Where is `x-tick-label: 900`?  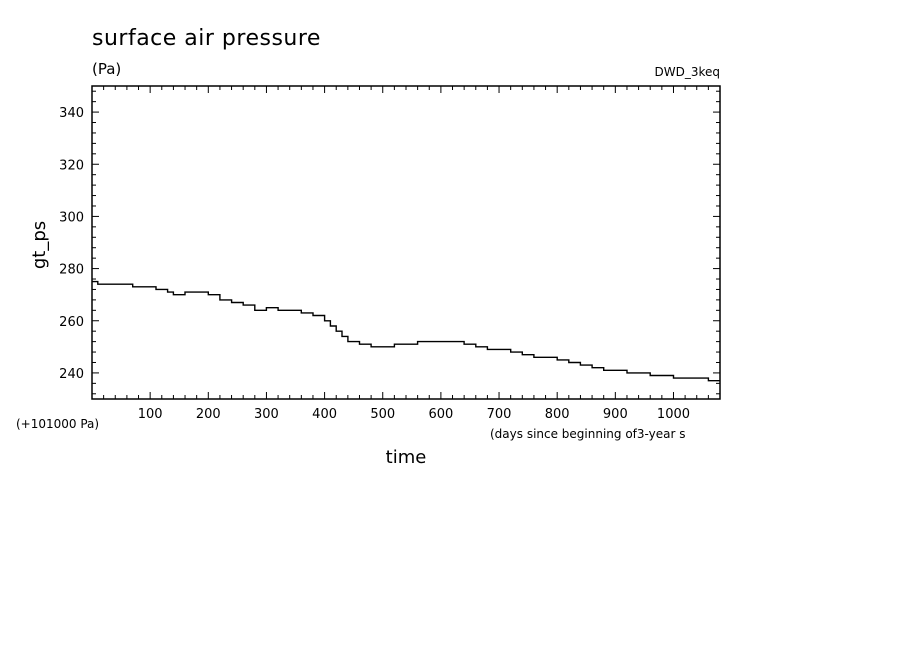
x-tick-label: 900 is located at coordinates (615, 414).